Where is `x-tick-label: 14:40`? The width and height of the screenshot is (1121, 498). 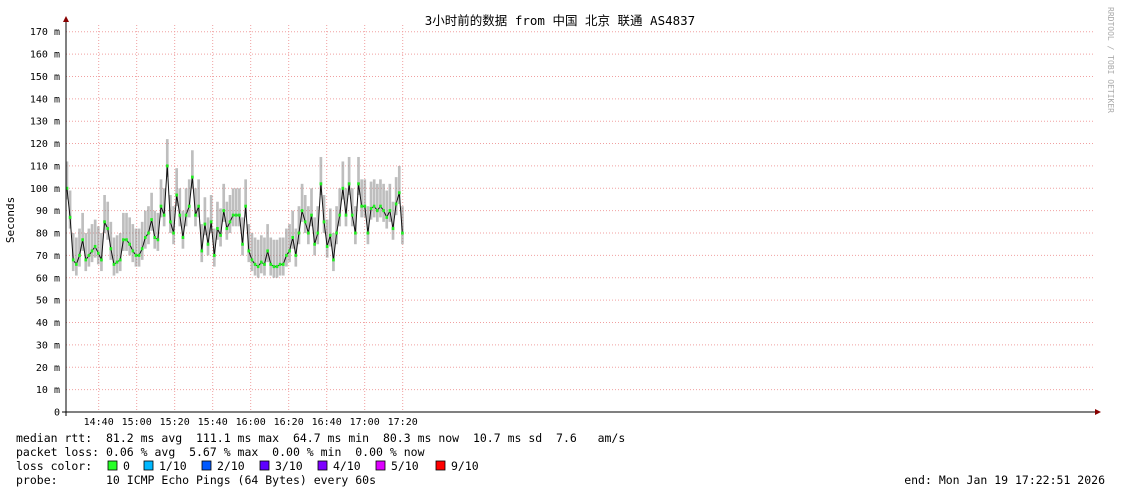 x-tick-label: 14:40 is located at coordinates (99, 422).